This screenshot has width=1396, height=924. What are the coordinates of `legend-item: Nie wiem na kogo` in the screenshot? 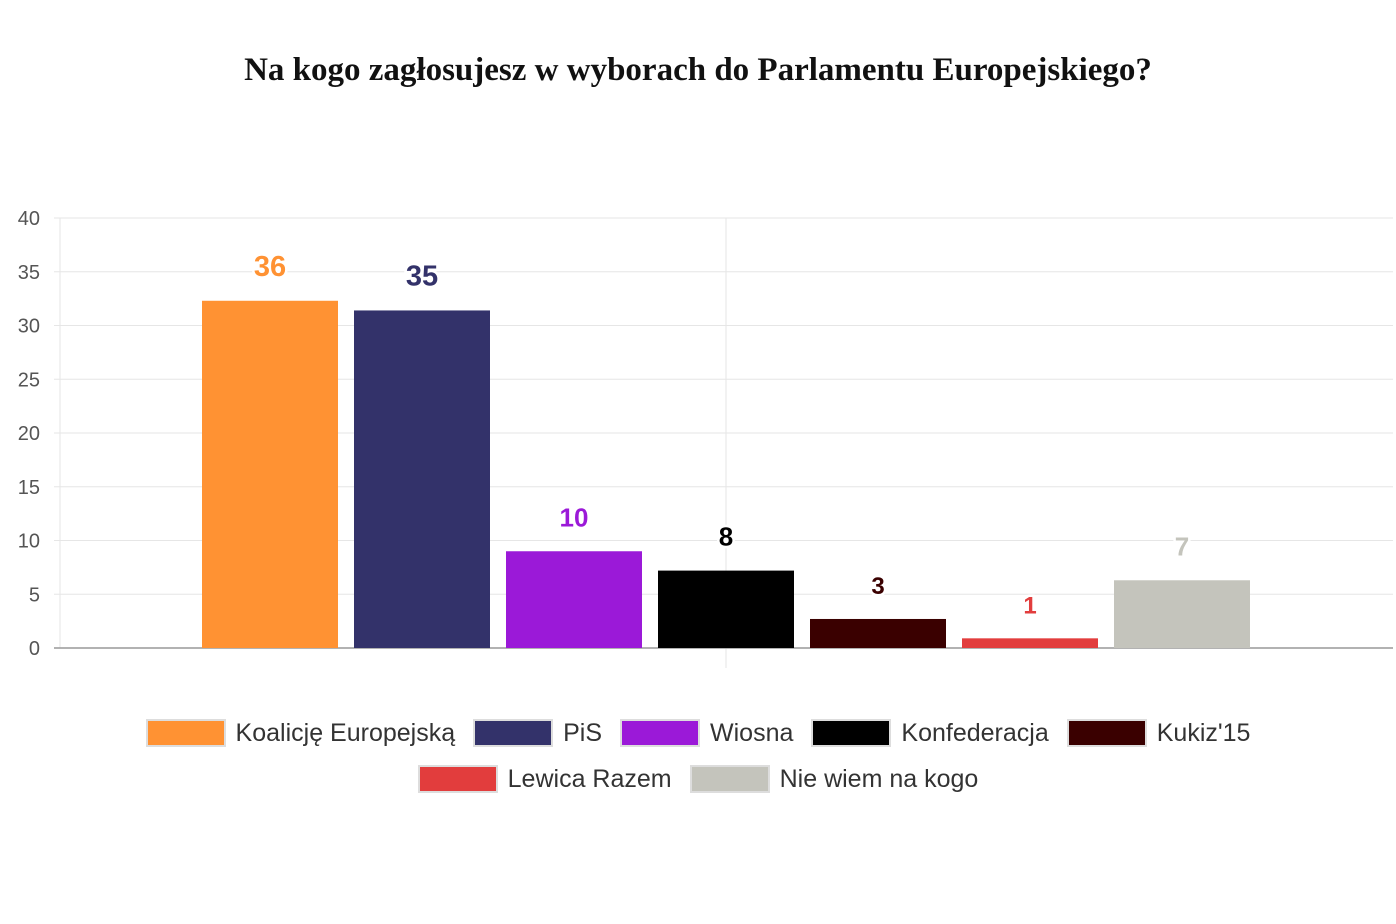 It's located at (834, 779).